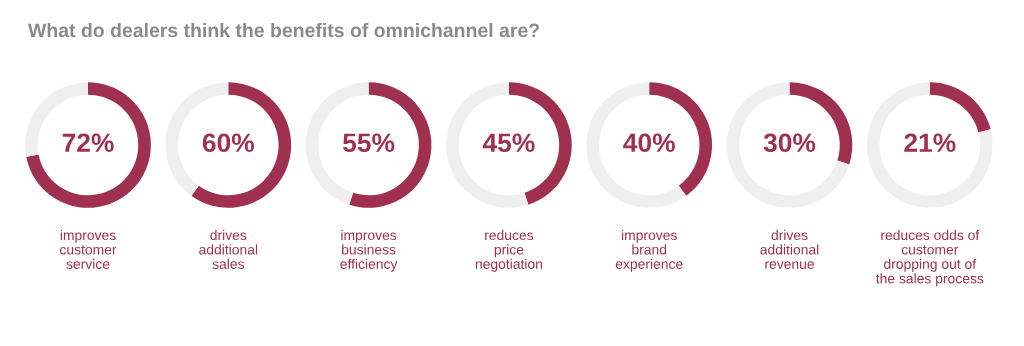  I want to click on data-label: 60%, so click(228, 143).